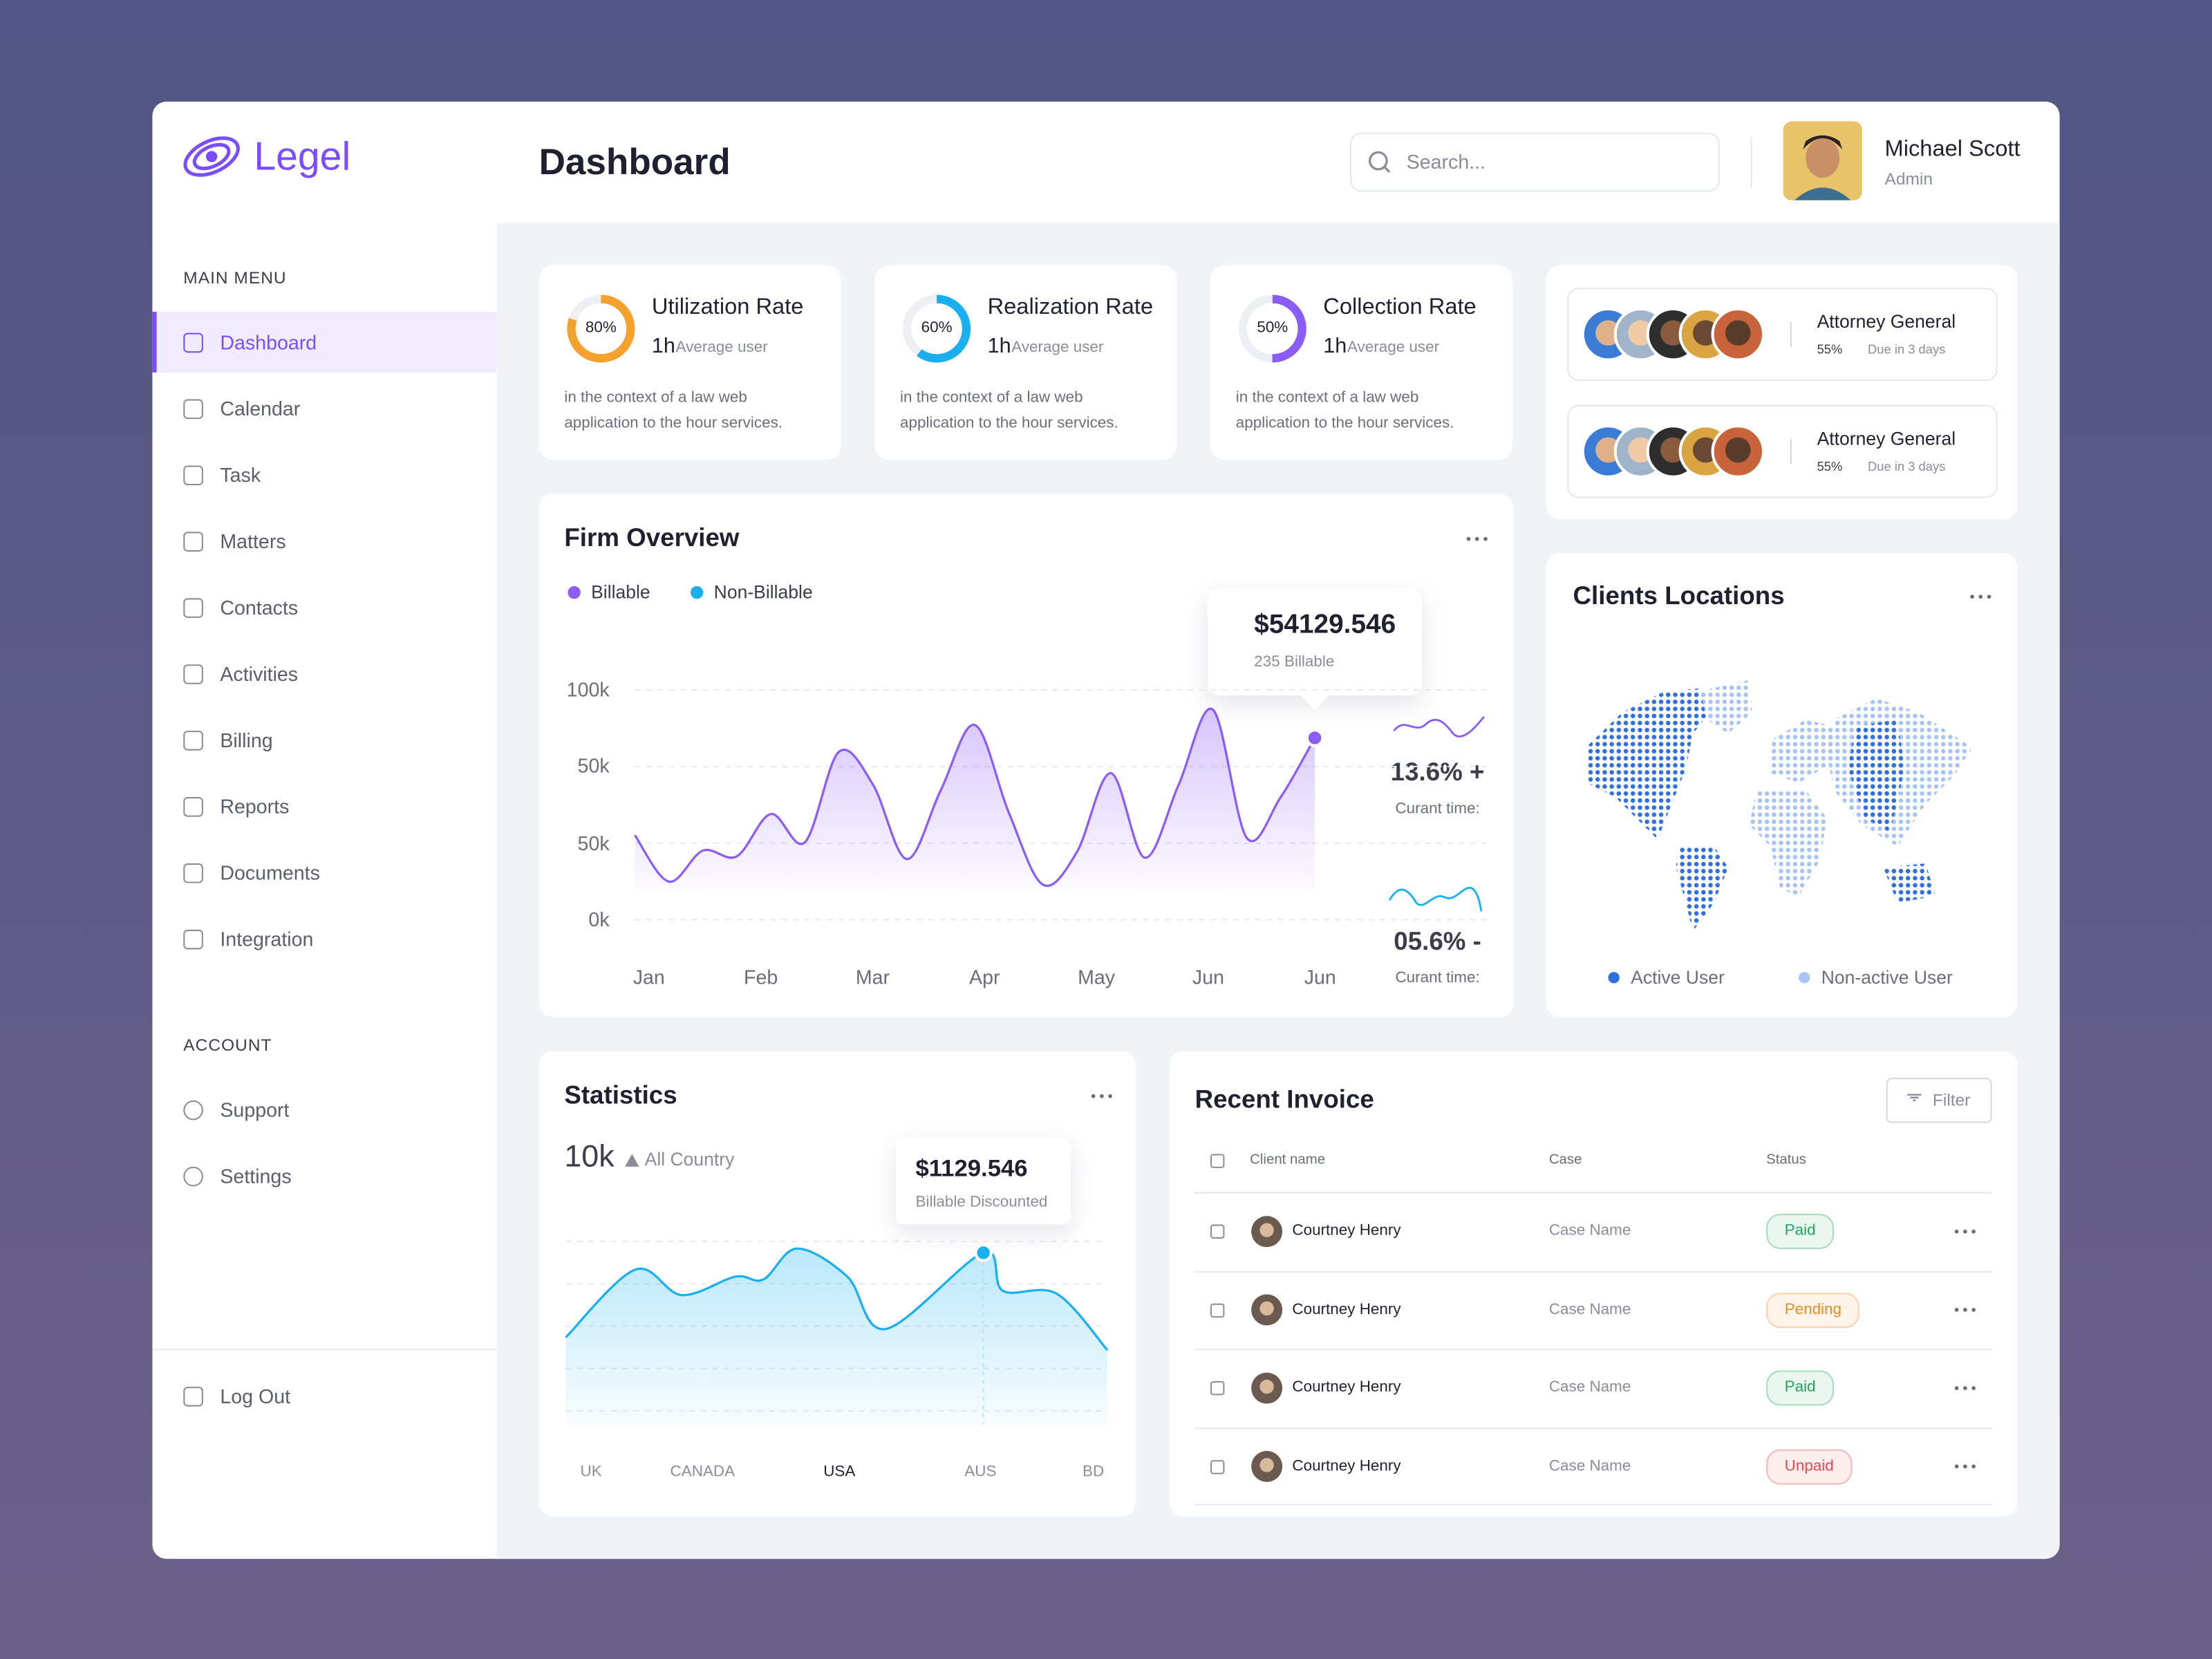 This screenshot has width=2212, height=1659. I want to click on status-badge: Unpaid, so click(1810, 1466).